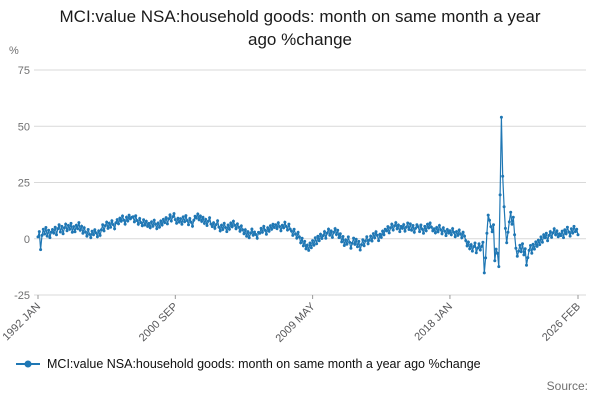 This screenshot has height=400, width=600. I want to click on svg-text: 50, so click(24, 127).